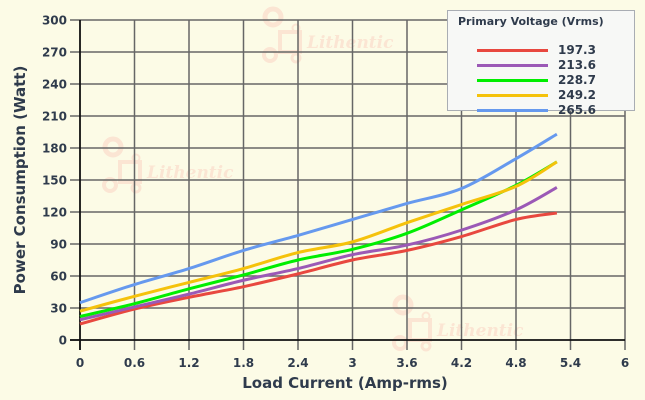 Image resolution: width=645 pixels, height=400 pixels. I want to click on x-tick-label: 4.2, so click(461, 363).